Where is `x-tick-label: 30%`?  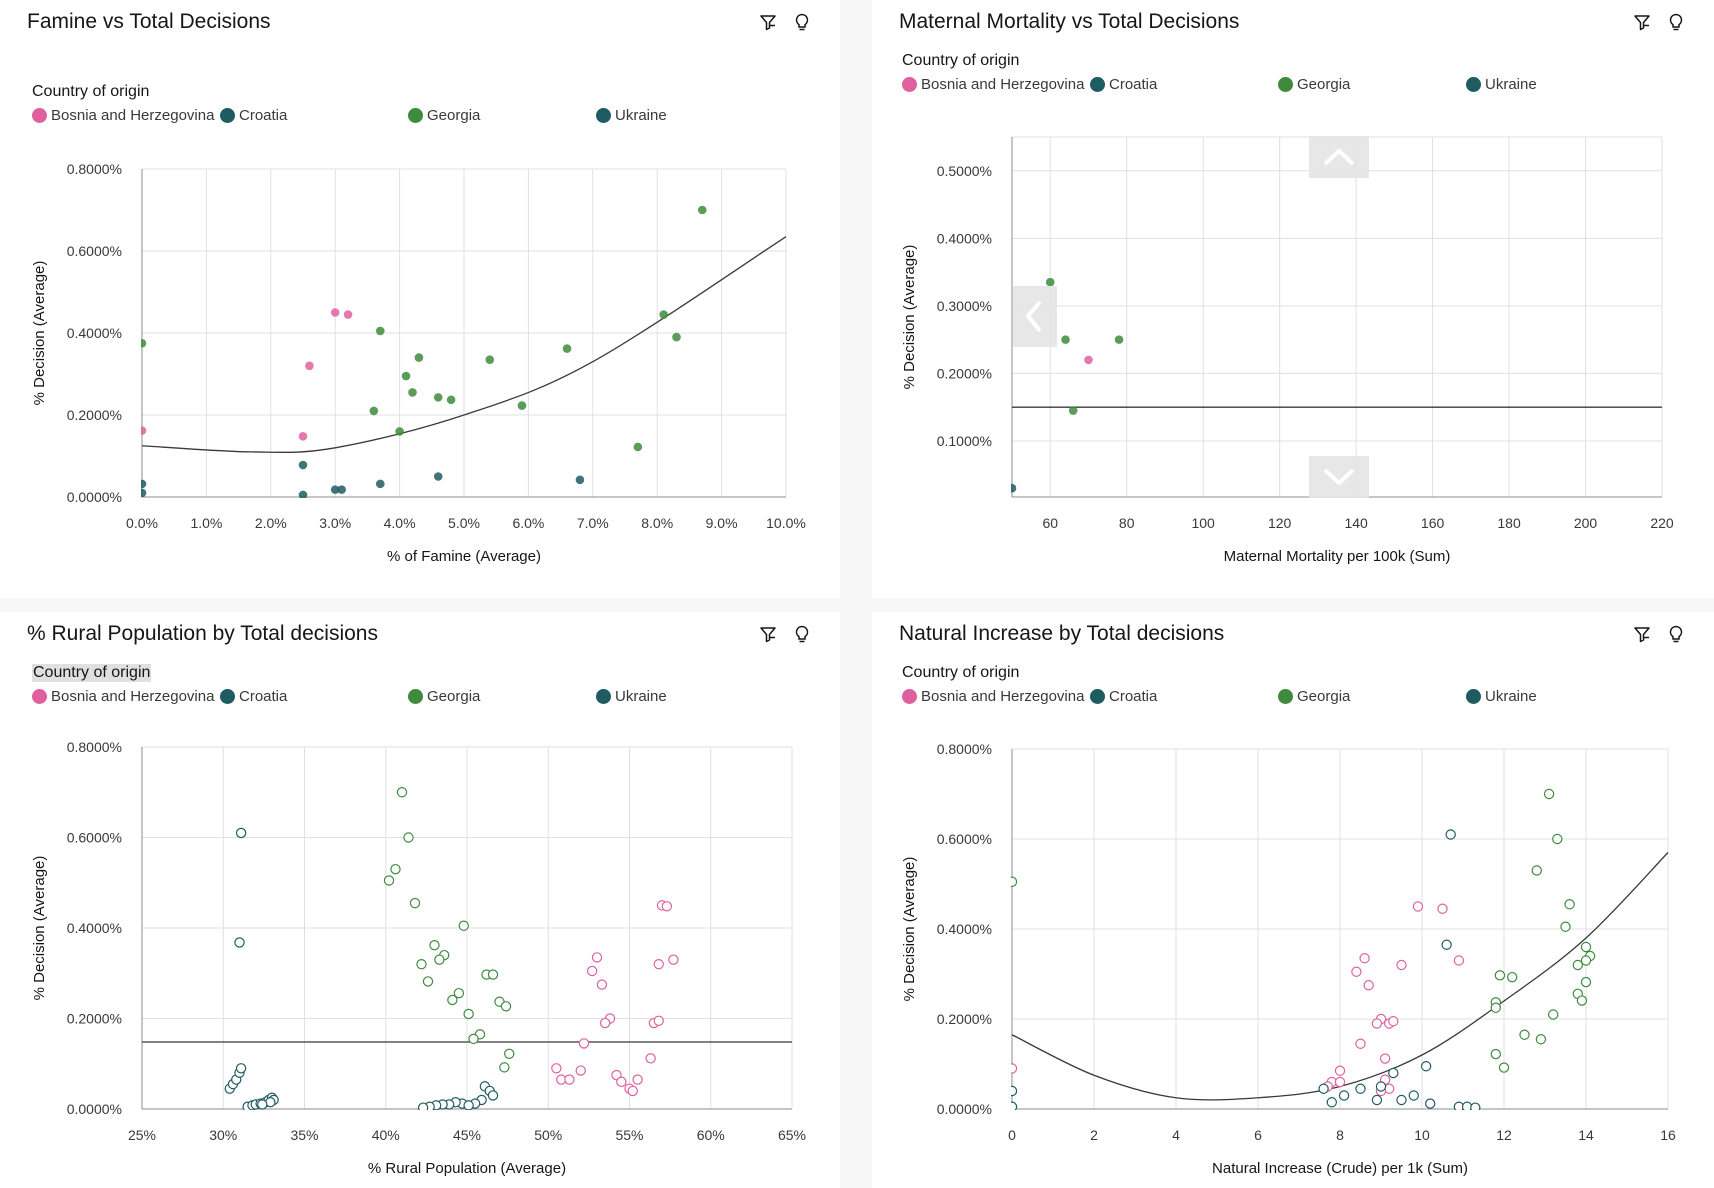
x-tick-label: 30% is located at coordinates (223, 1135).